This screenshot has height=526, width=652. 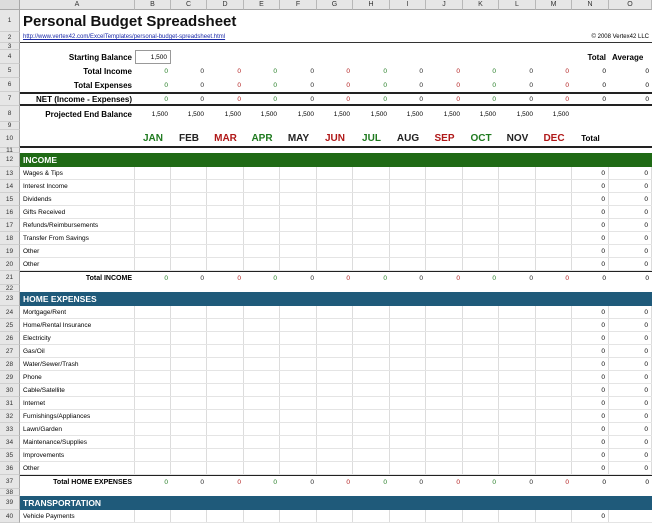 What do you see at coordinates (10, 390) in the screenshot?
I see `row-header: 30` at bounding box center [10, 390].